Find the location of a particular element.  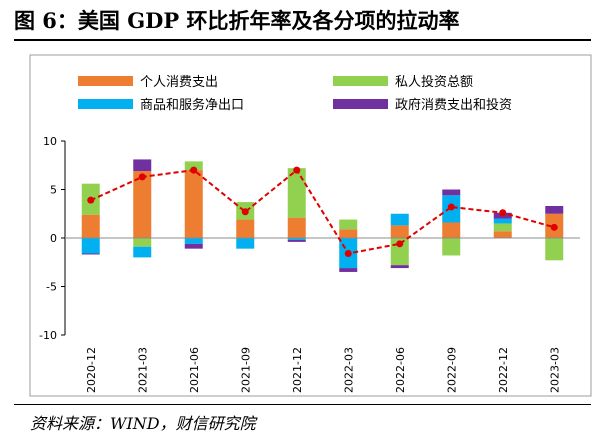

y-tick-label: 0 is located at coordinates (53, 238).